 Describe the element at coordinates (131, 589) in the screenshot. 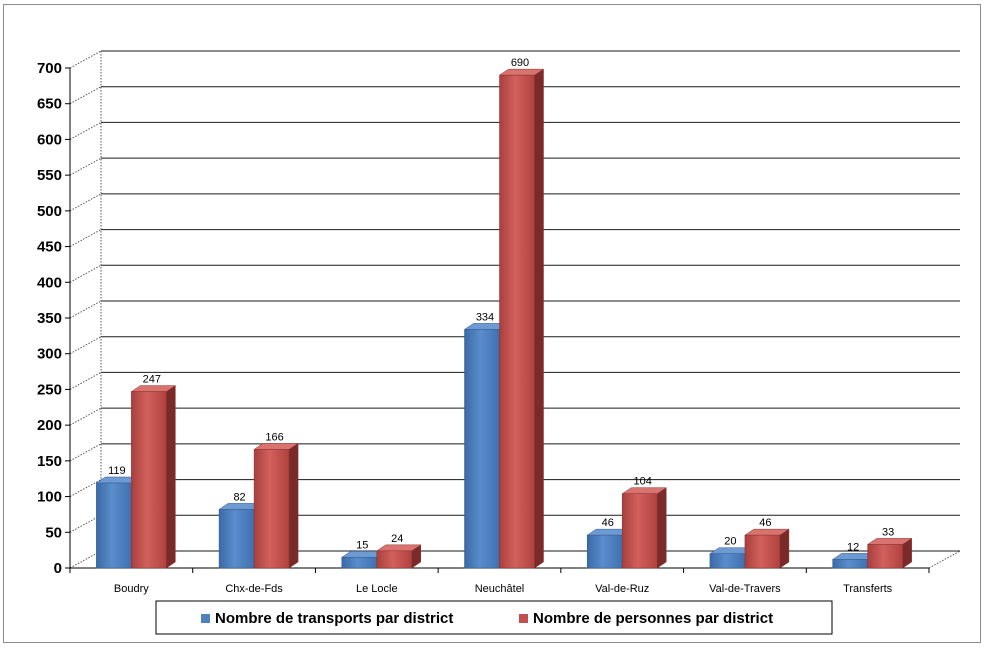

I see `x-tick-label: Boudry` at that location.